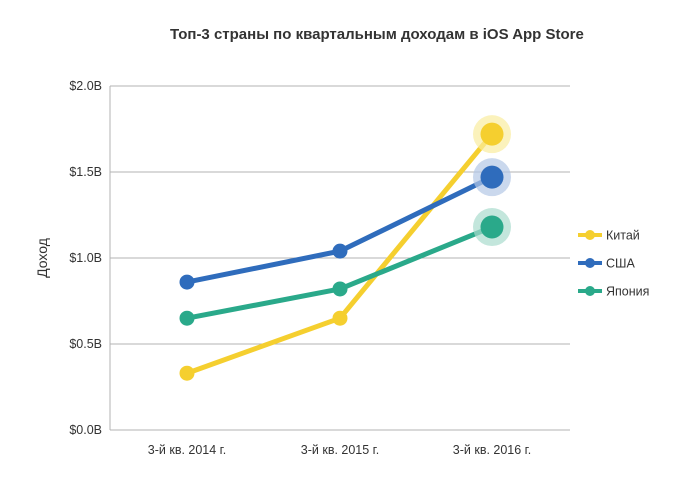  Describe the element at coordinates (85, 86) in the screenshot. I see `y-tick-label-4: $2.0B` at that location.